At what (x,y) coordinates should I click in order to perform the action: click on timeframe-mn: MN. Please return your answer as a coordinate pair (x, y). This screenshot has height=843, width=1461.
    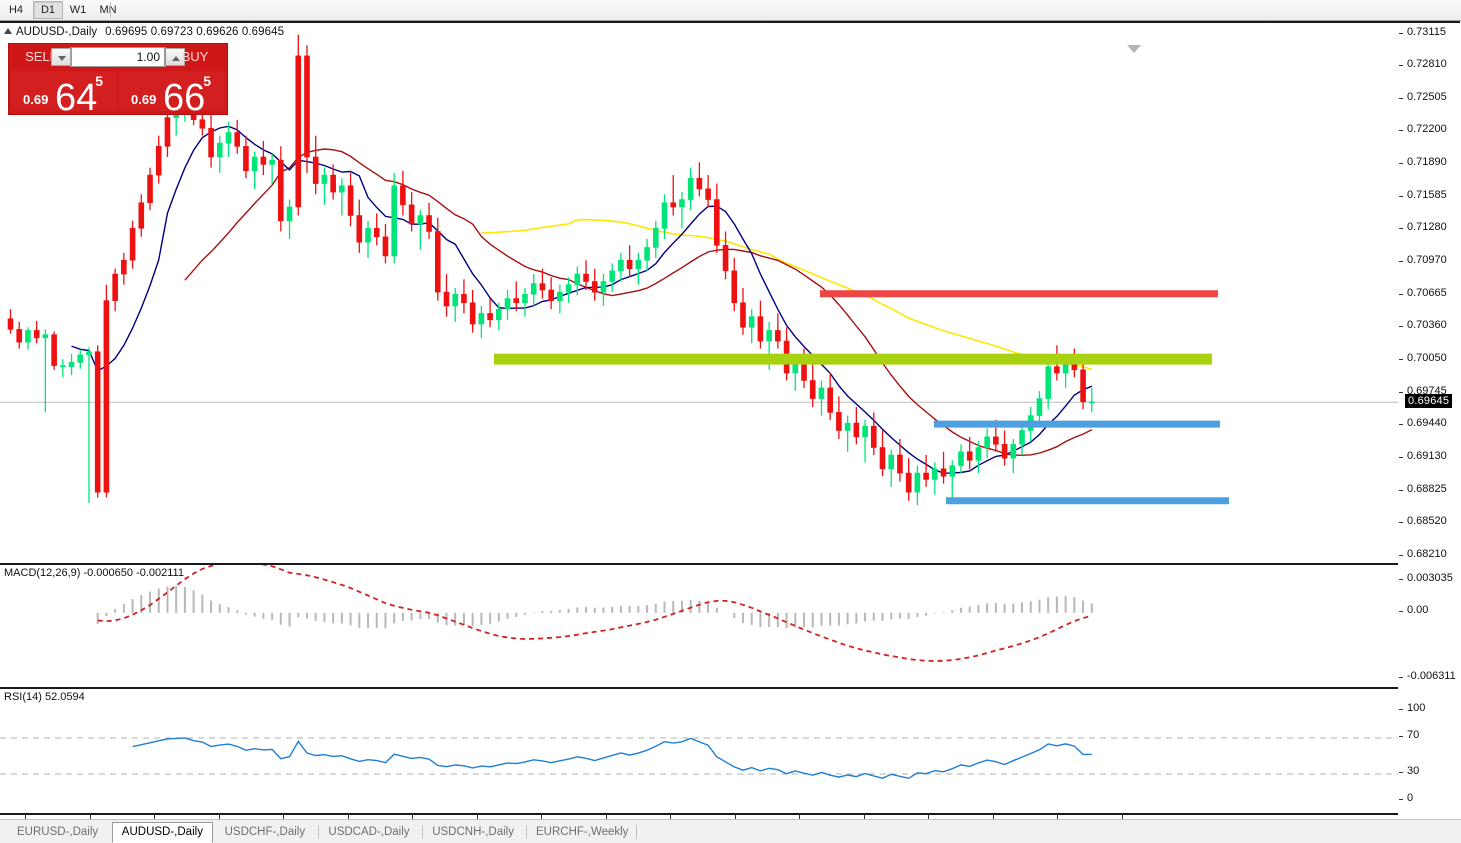
    Looking at the image, I should click on (108, 10).